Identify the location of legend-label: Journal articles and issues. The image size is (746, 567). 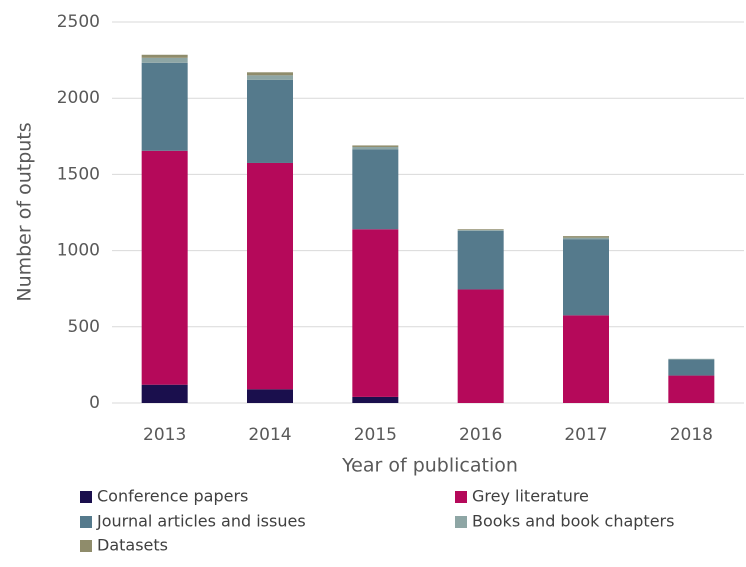
(201, 521).